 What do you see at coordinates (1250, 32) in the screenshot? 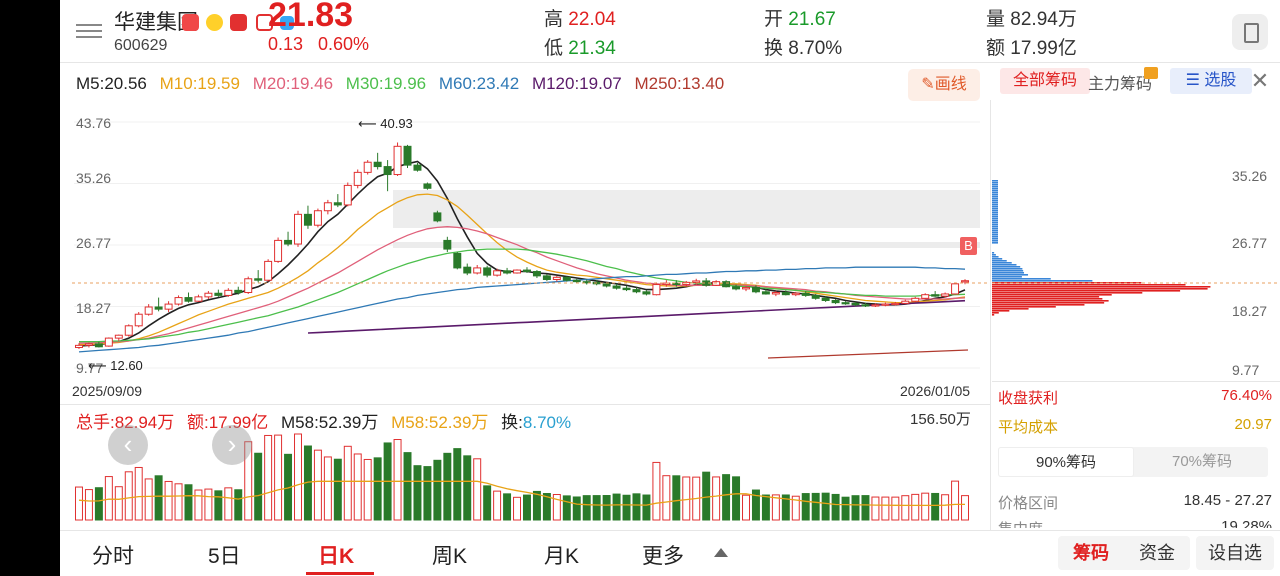
I see `float-window-button` at bounding box center [1250, 32].